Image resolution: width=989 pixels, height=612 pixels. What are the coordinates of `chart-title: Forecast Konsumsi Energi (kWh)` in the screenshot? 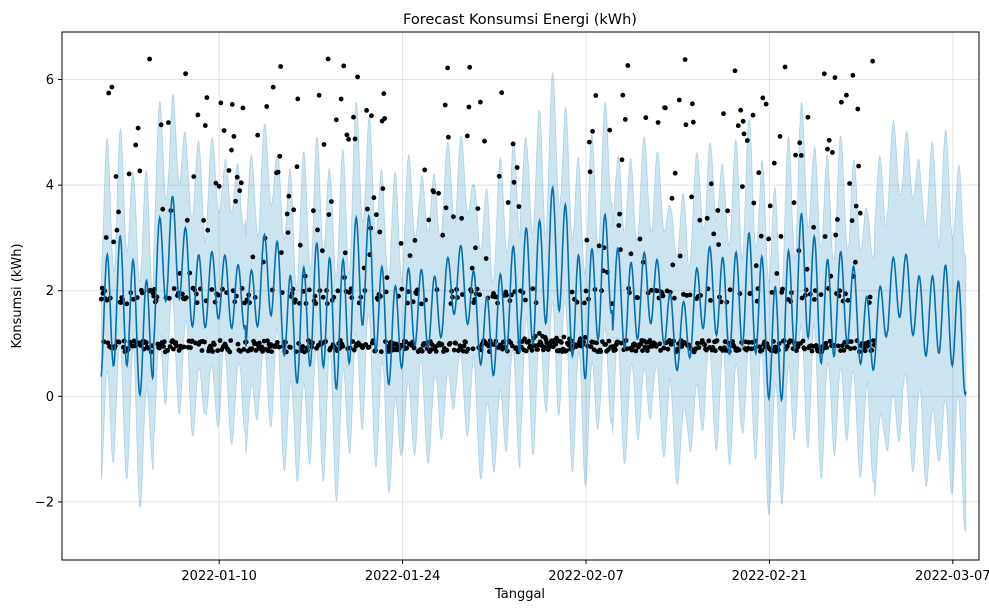 It's located at (520, 20).